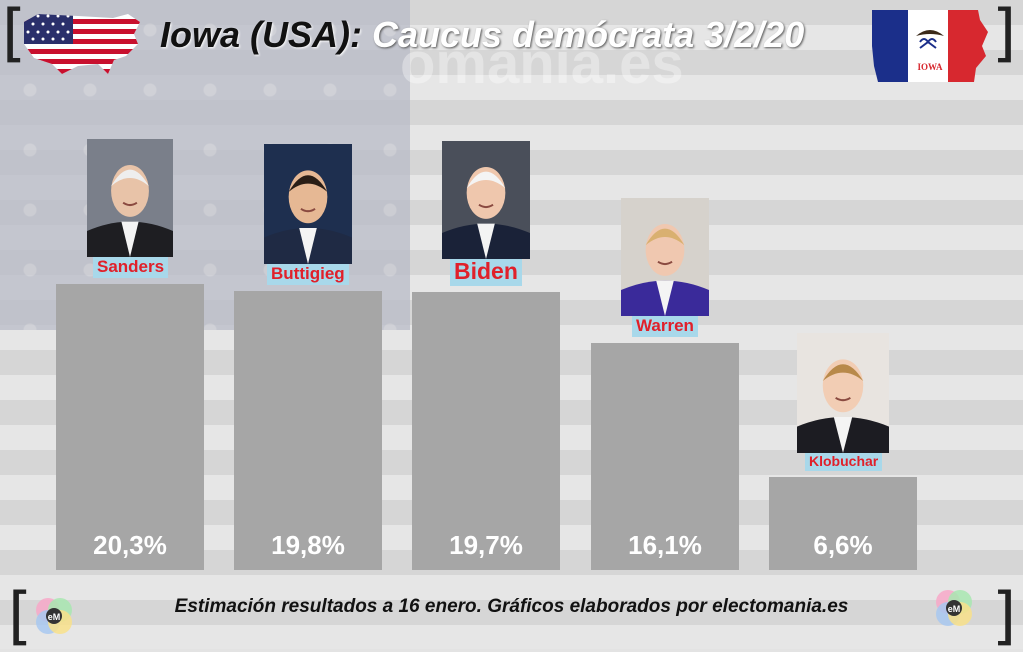  What do you see at coordinates (844, 461) in the screenshot?
I see `candidate-label-klobuchar: Klobuchar` at bounding box center [844, 461].